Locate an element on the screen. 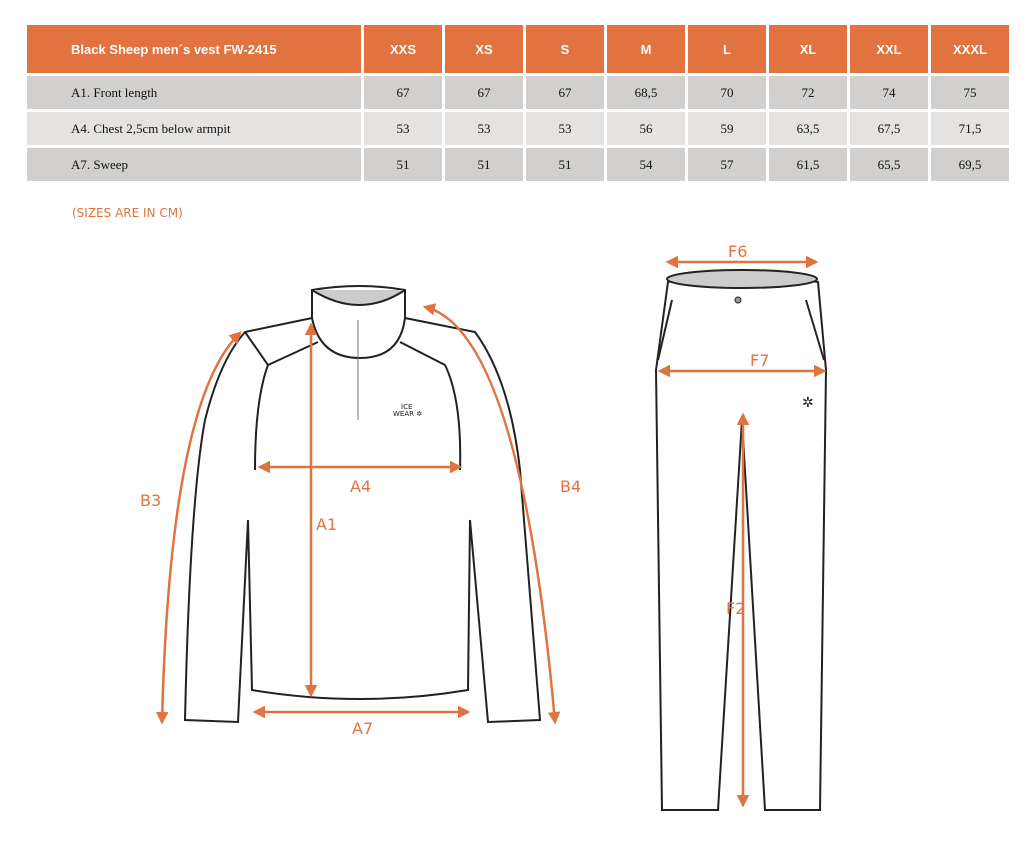  svg-text: WEAR ✲ is located at coordinates (407, 414).